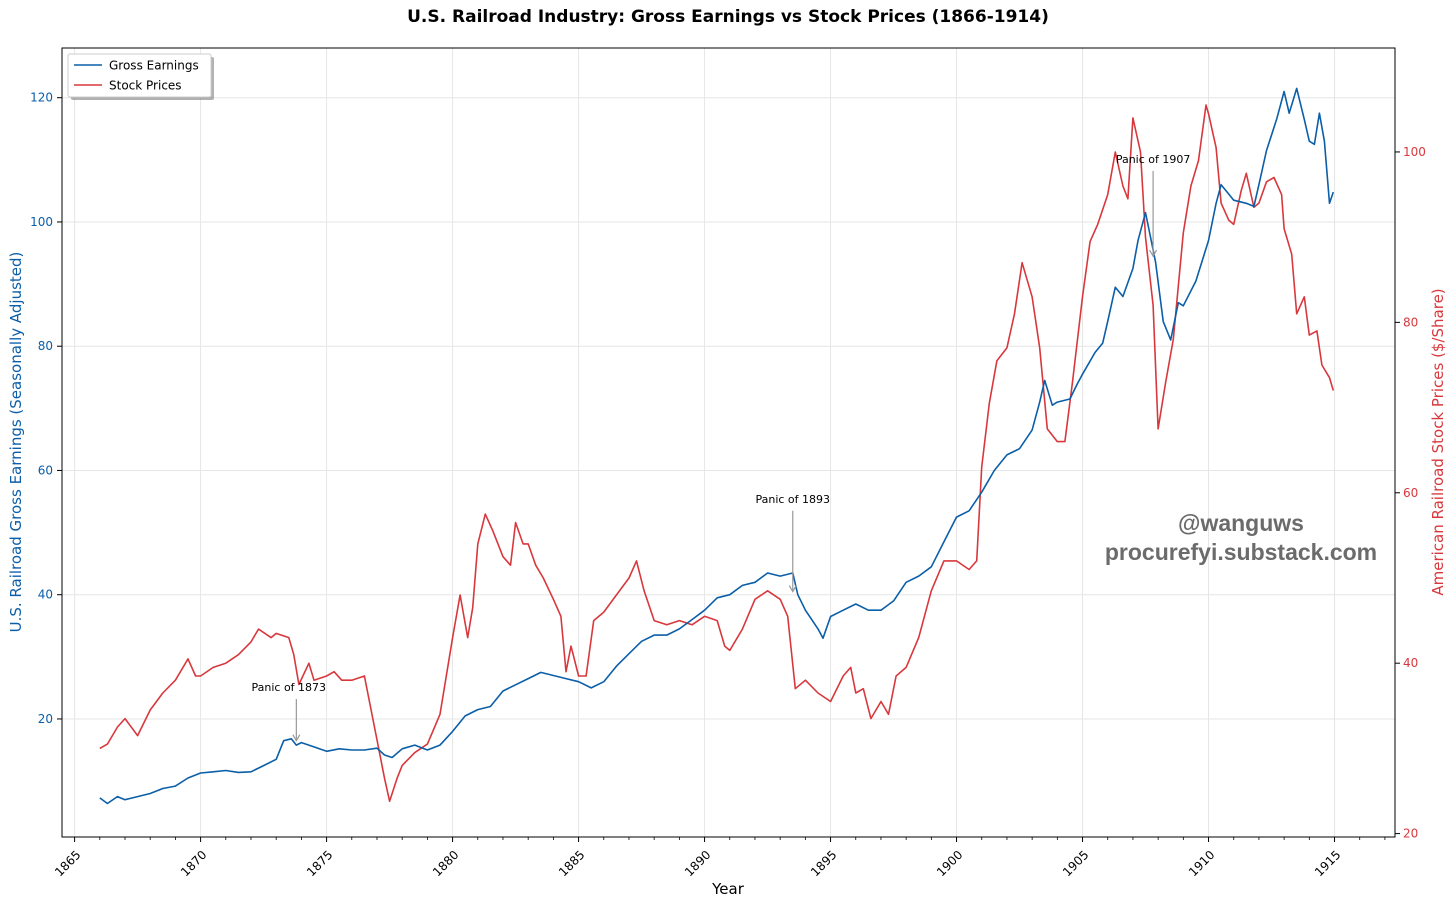 This screenshot has width=1456, height=907. What do you see at coordinates (46, 408) in the screenshot?
I see `y-axis-left: 20 40 60 80 100 120` at bounding box center [46, 408].